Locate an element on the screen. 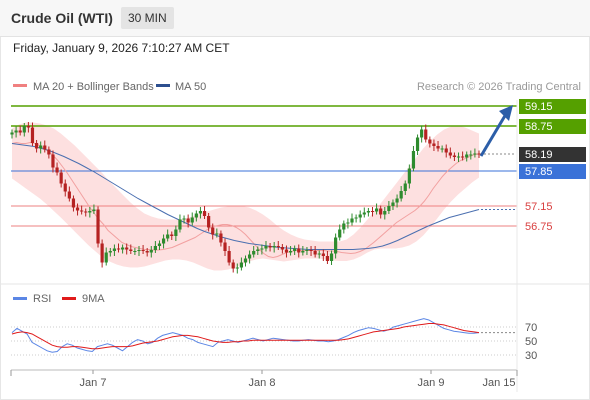 The height and width of the screenshot is (400, 590). rsi-plot-area: 70 50 30 is located at coordinates (274, 340).